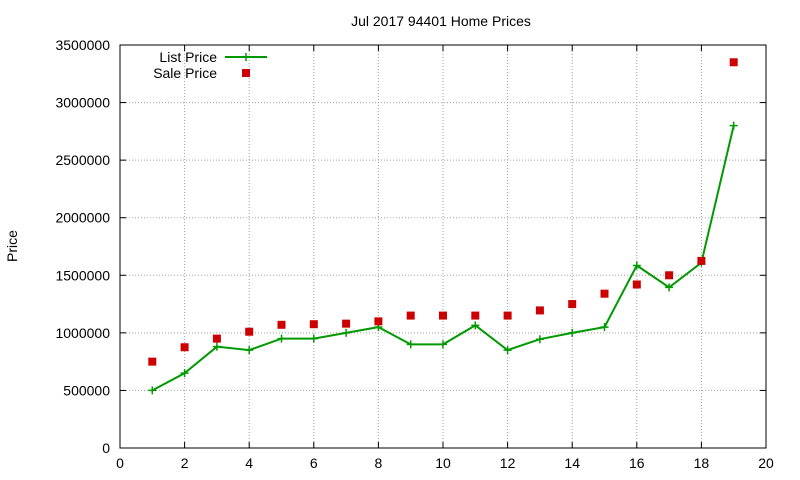 The image size is (800, 480). What do you see at coordinates (702, 463) in the screenshot?
I see `x-tick-label: 18` at bounding box center [702, 463].